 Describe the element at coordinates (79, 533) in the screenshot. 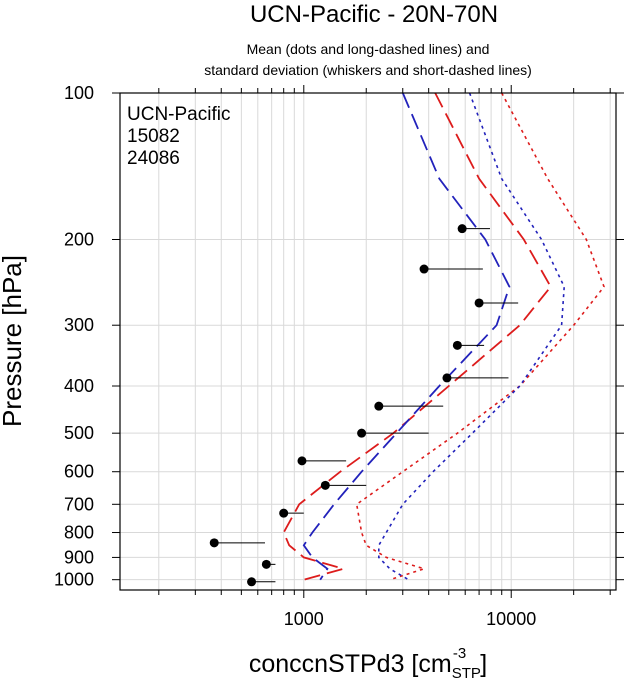

I see `y-tick-label: 800` at that location.